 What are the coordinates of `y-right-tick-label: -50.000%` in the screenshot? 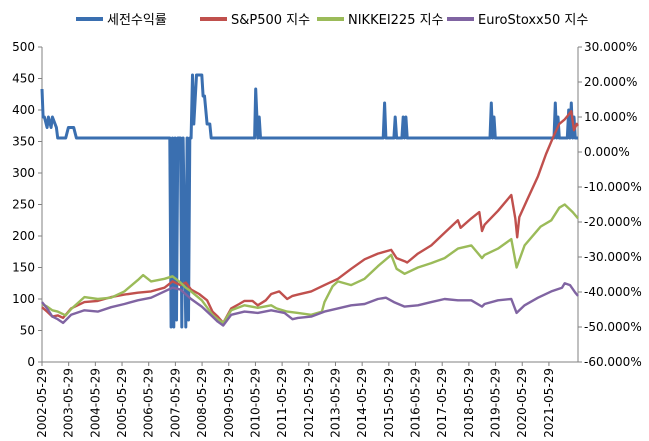 It's located at (613, 327).